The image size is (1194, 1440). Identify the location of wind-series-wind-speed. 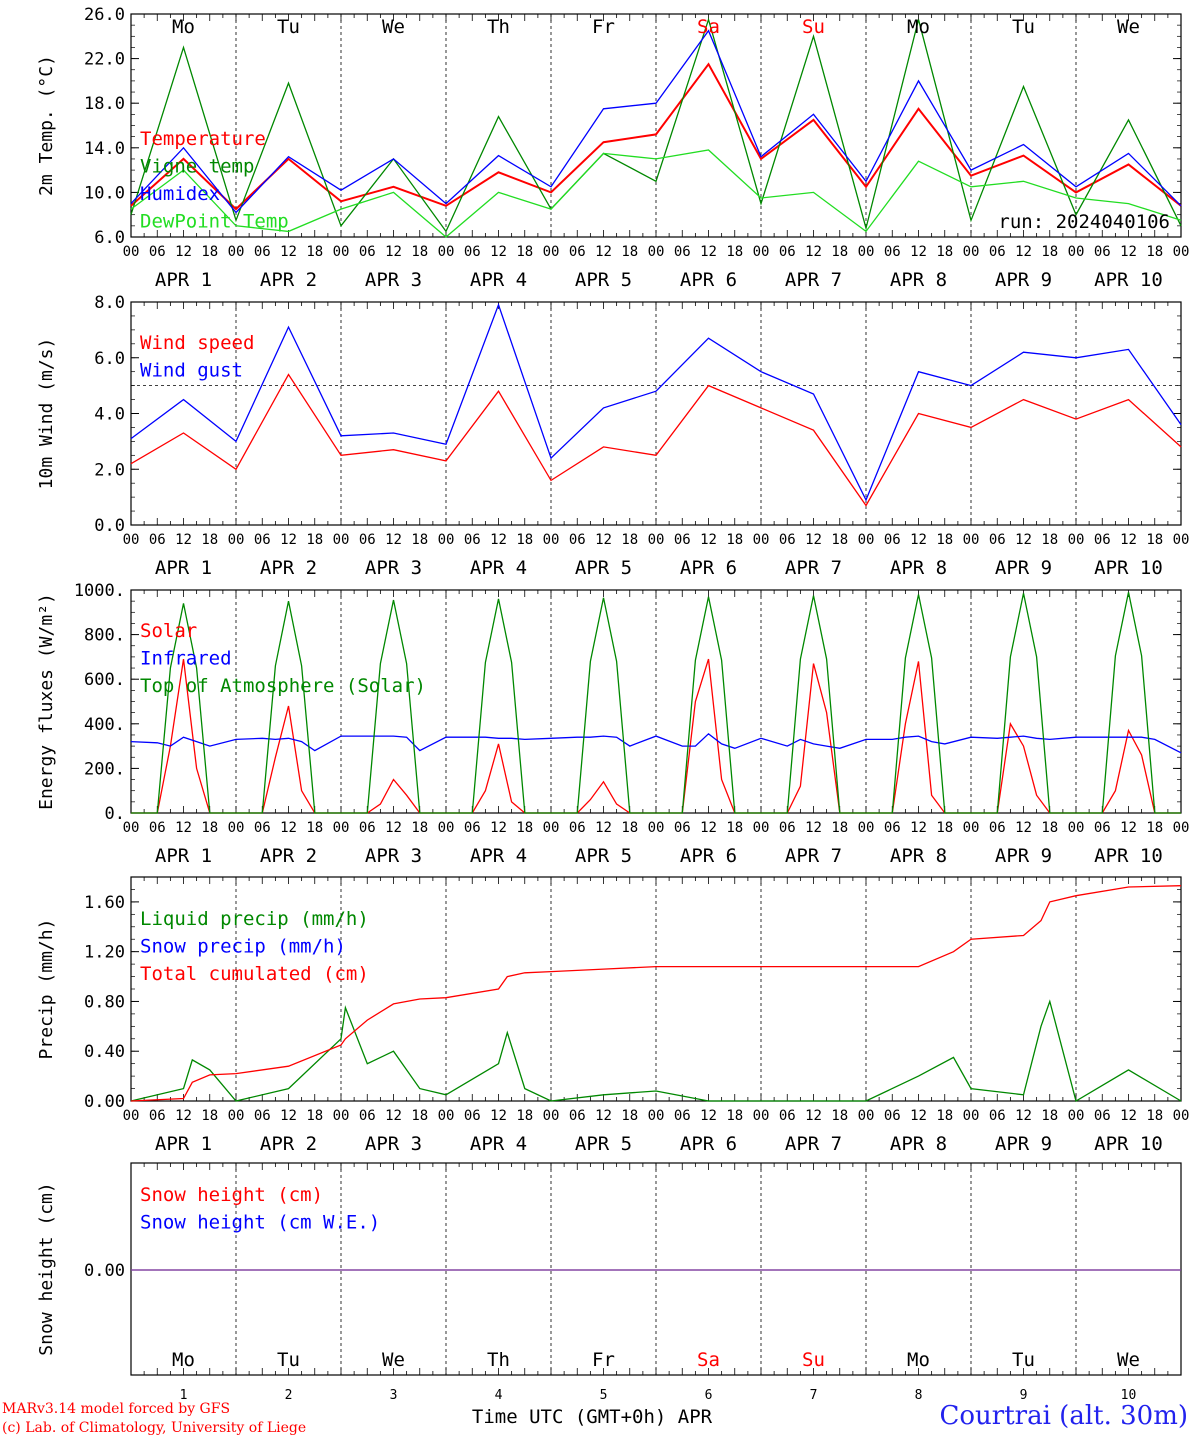
(656, 440).